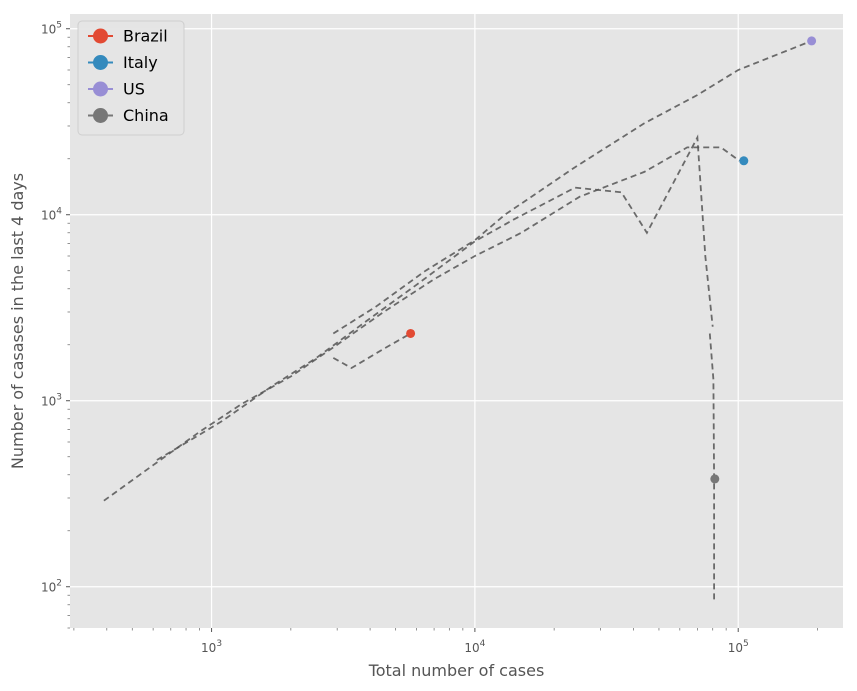 The width and height of the screenshot is (857, 691). I want to click on us-legend-marker, so click(100, 89).